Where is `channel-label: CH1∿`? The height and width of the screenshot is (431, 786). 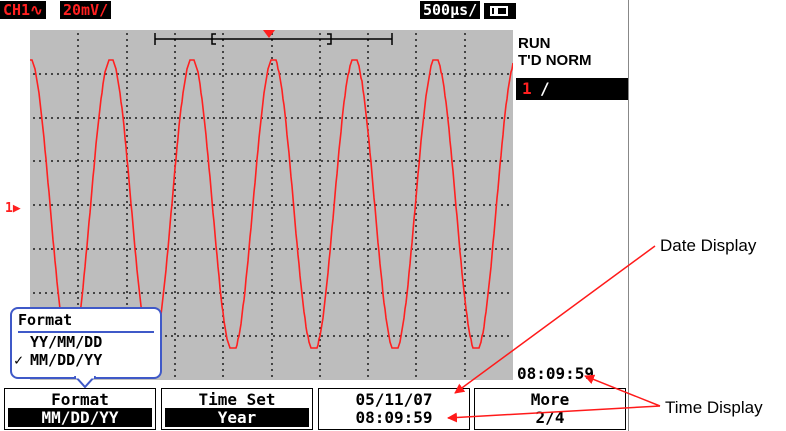
channel-label: CH1∿ is located at coordinates (23, 10).